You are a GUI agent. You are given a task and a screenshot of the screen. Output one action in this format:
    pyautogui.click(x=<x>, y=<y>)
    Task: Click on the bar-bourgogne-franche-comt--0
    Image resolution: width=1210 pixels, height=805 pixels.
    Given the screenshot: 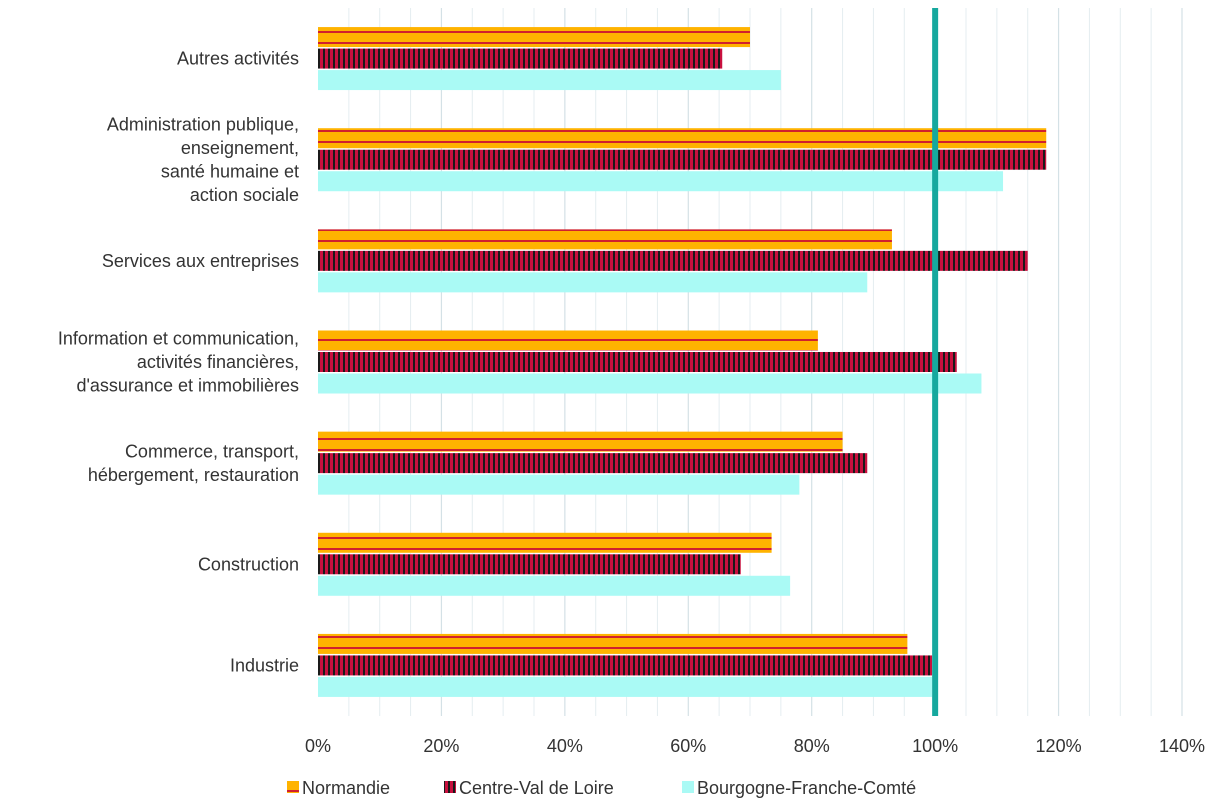 What is the action you would take?
    pyautogui.click(x=549, y=80)
    